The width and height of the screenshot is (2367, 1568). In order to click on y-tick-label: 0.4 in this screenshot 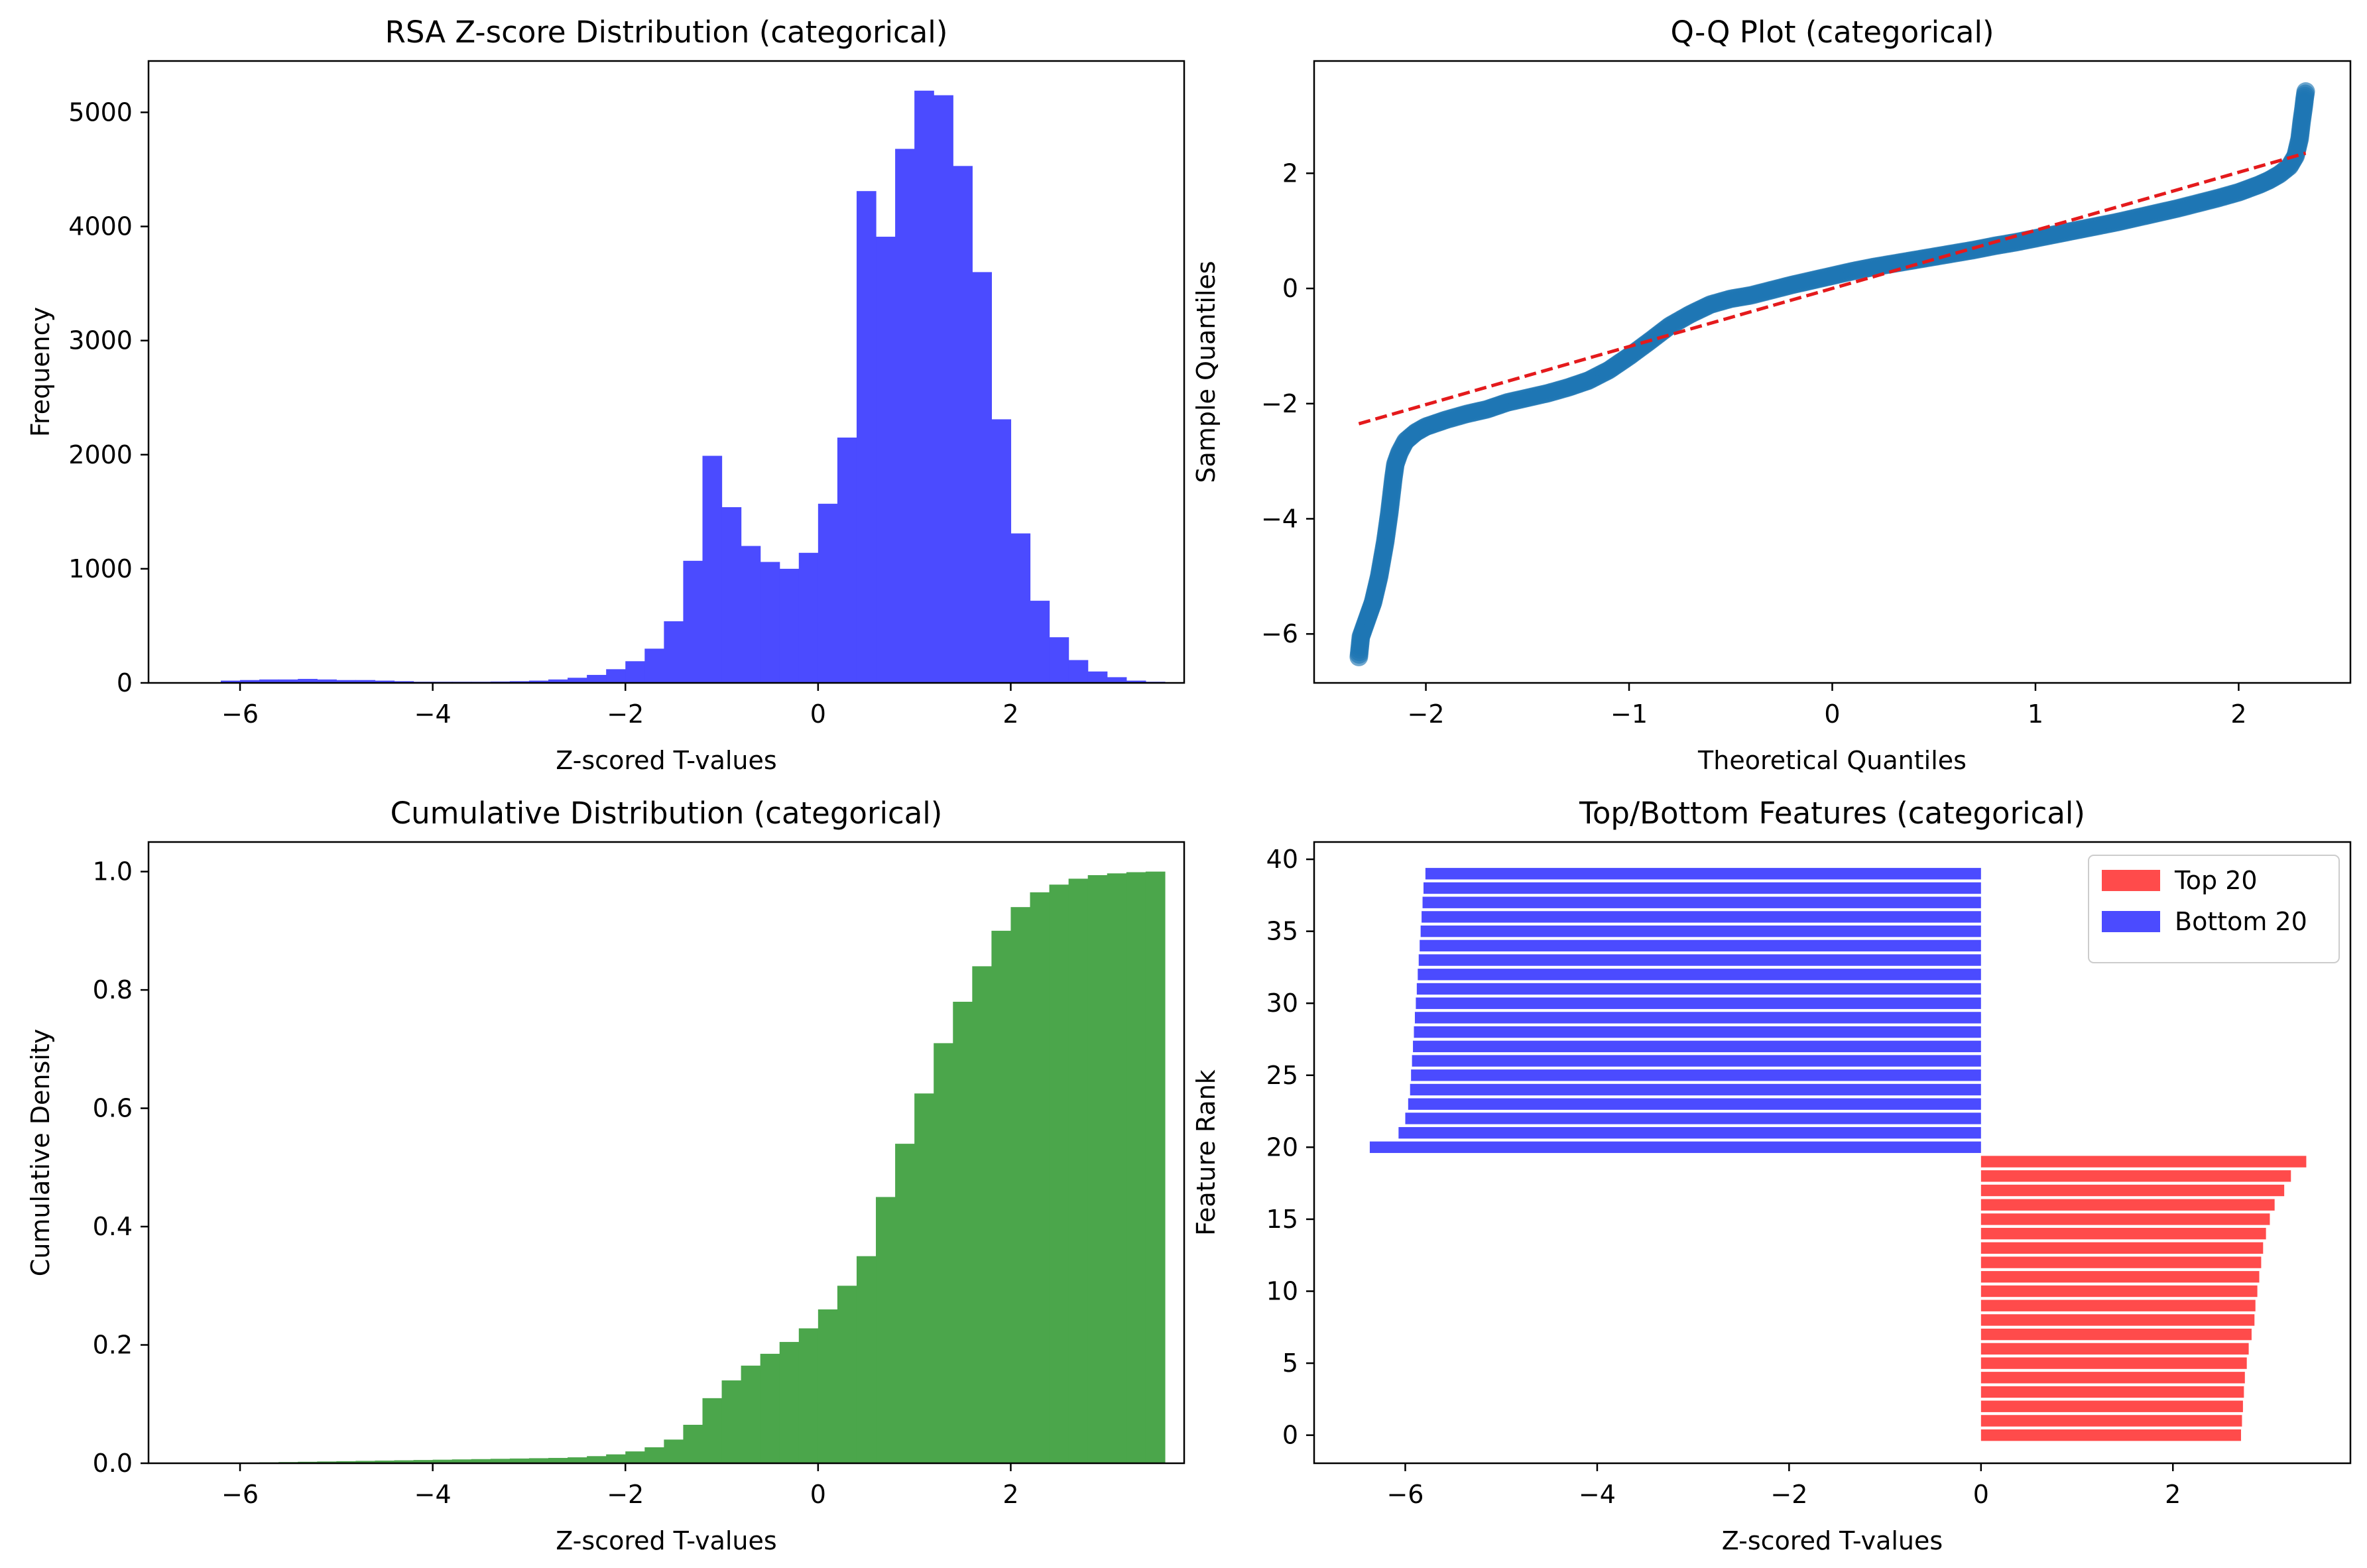, I will do `click(113, 1226)`.